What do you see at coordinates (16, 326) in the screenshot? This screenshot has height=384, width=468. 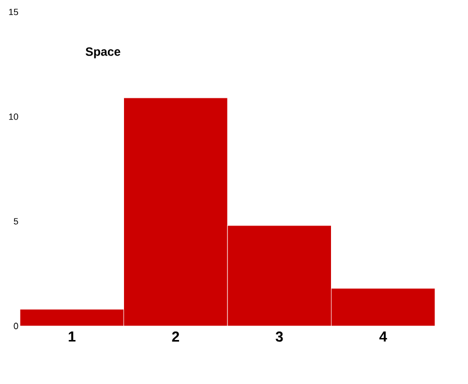 I see `y-tick-label: 0` at bounding box center [16, 326].